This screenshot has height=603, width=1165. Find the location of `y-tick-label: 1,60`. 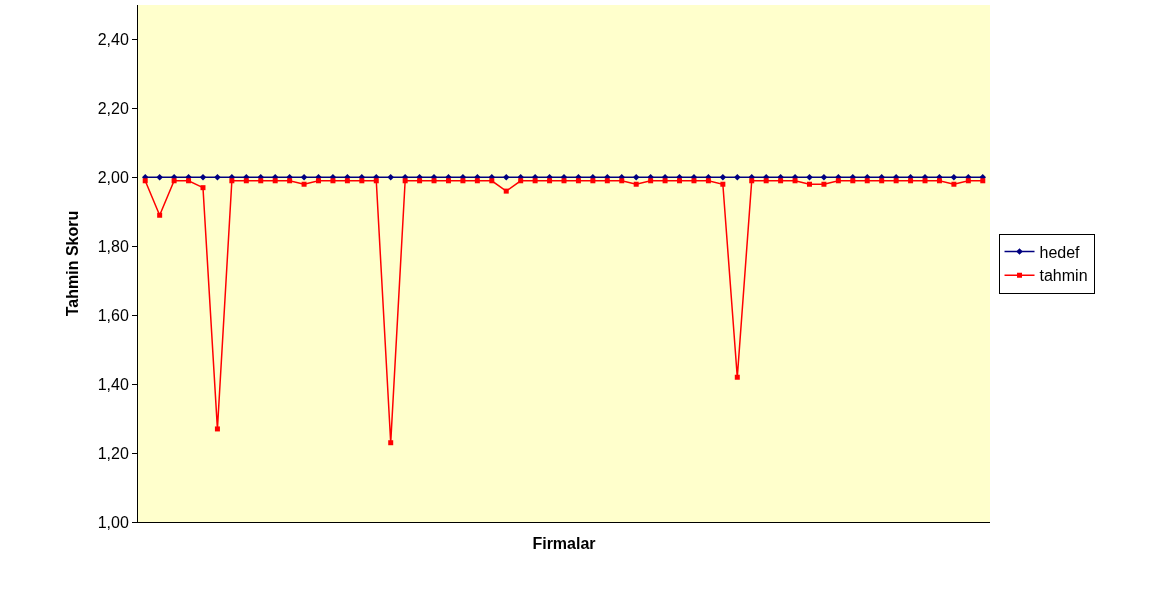

y-tick-label: 1,60 is located at coordinates (113, 315).